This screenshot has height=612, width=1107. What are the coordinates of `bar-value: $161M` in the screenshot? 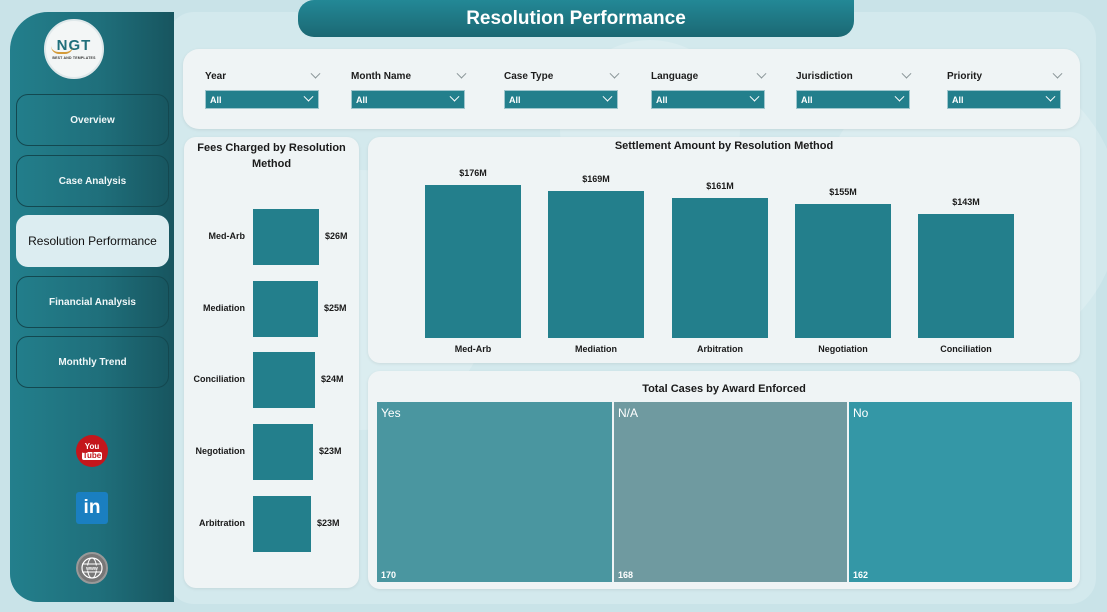 It's located at (720, 186).